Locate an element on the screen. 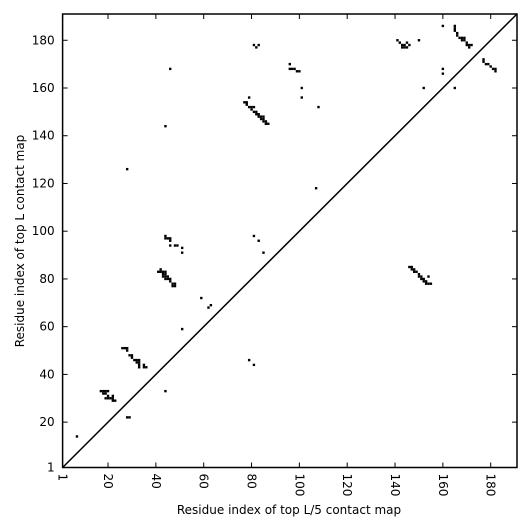  x-tick-label: 1 is located at coordinates (63, 478).